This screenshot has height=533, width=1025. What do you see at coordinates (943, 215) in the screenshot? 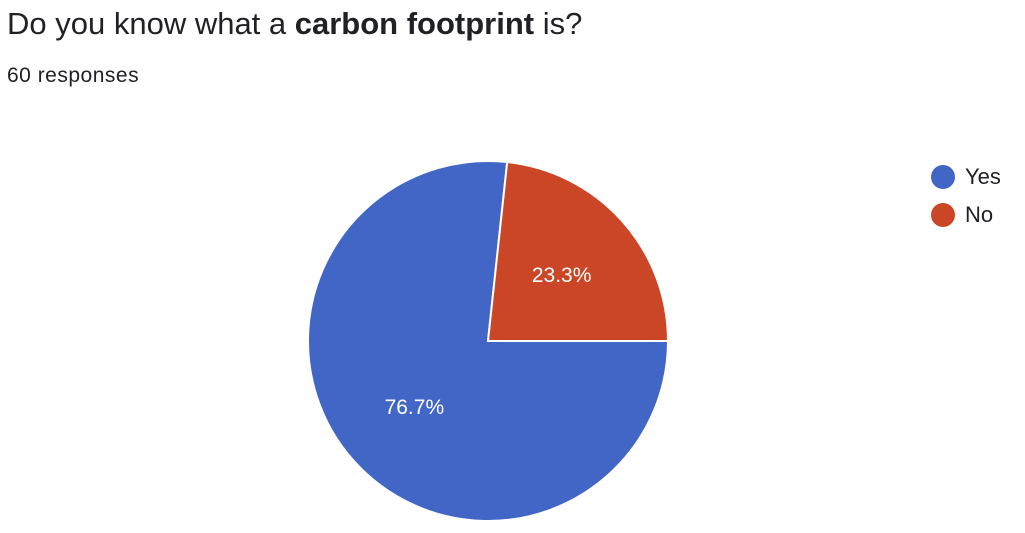
I see `legend-swatch-no` at bounding box center [943, 215].